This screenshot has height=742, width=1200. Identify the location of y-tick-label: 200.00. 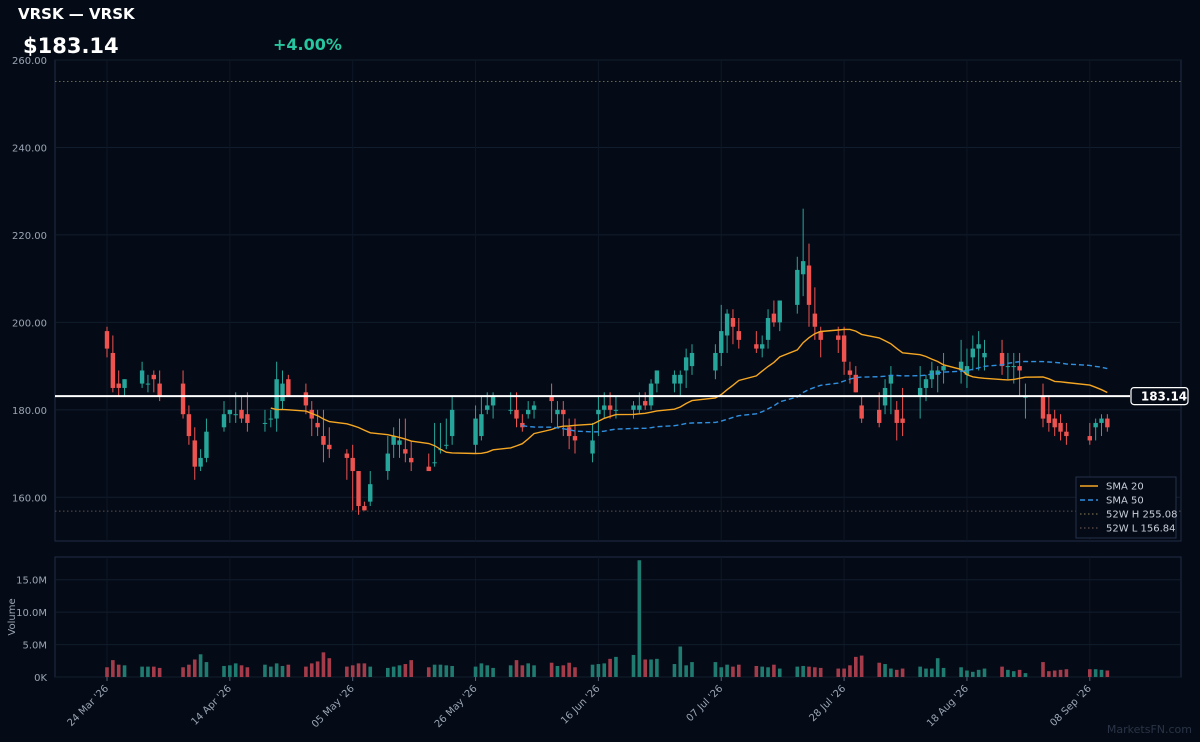
(29, 323).